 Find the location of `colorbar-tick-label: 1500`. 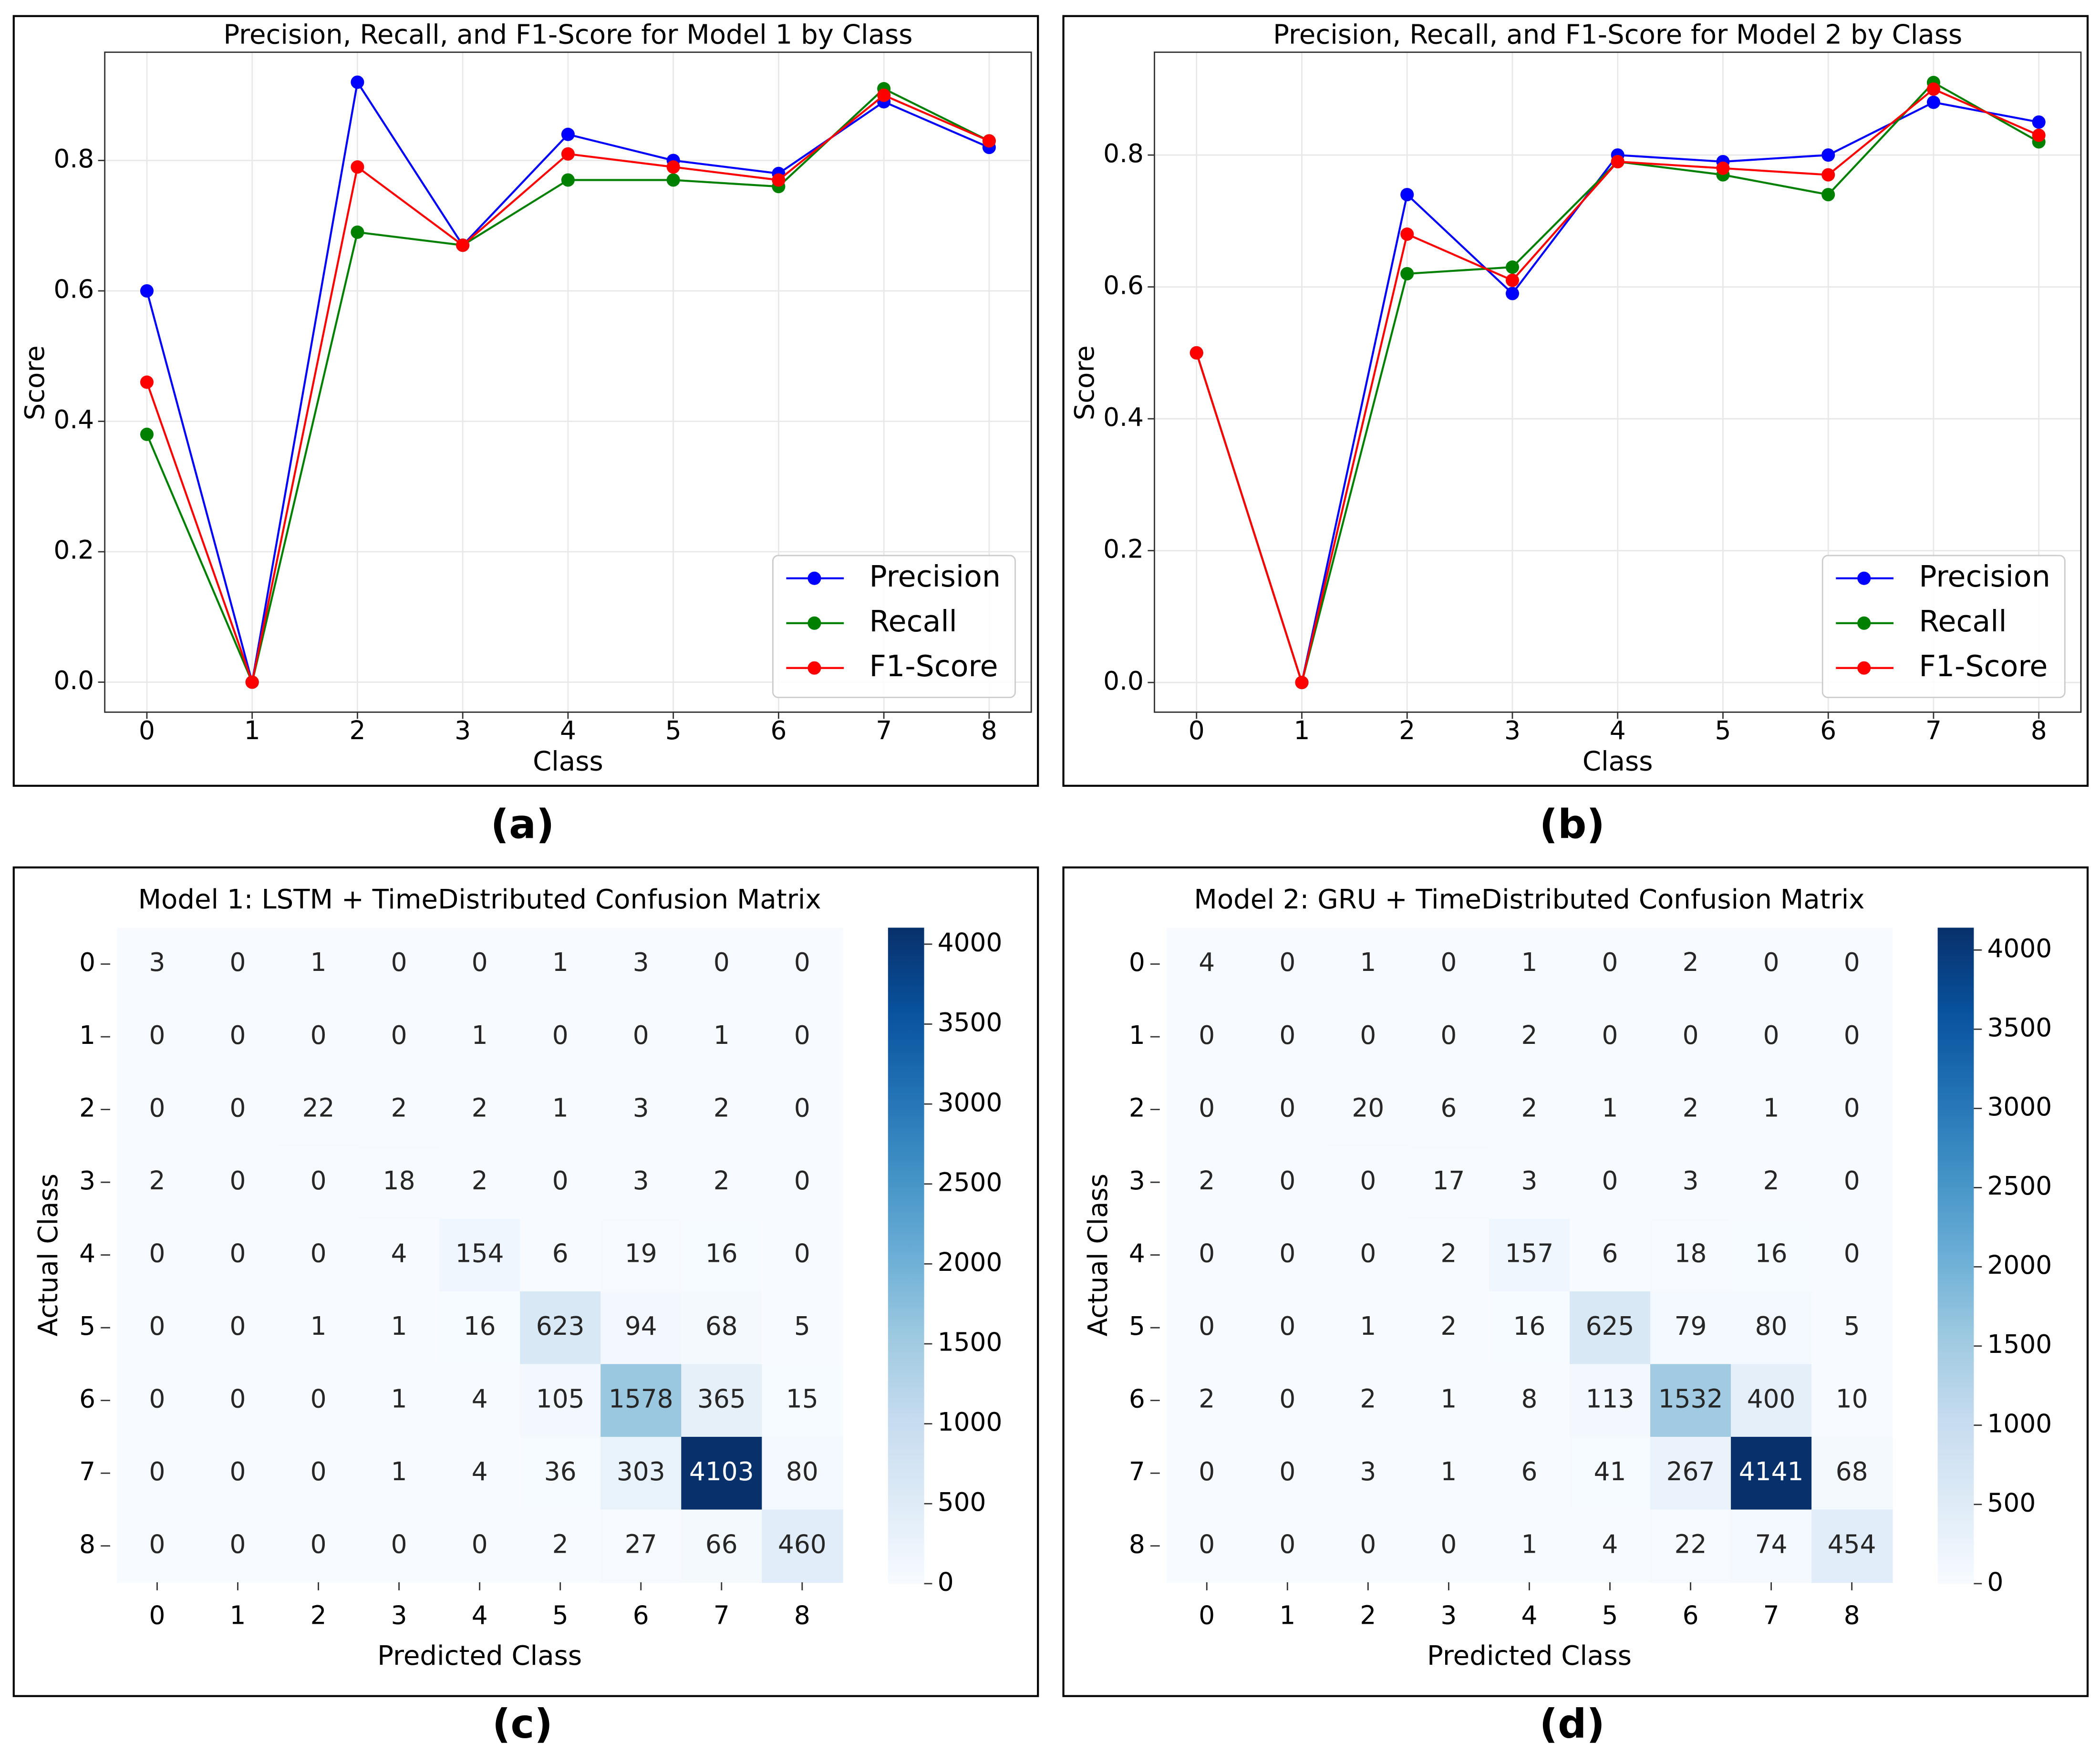

colorbar-tick-label: 1500 is located at coordinates (970, 1342).